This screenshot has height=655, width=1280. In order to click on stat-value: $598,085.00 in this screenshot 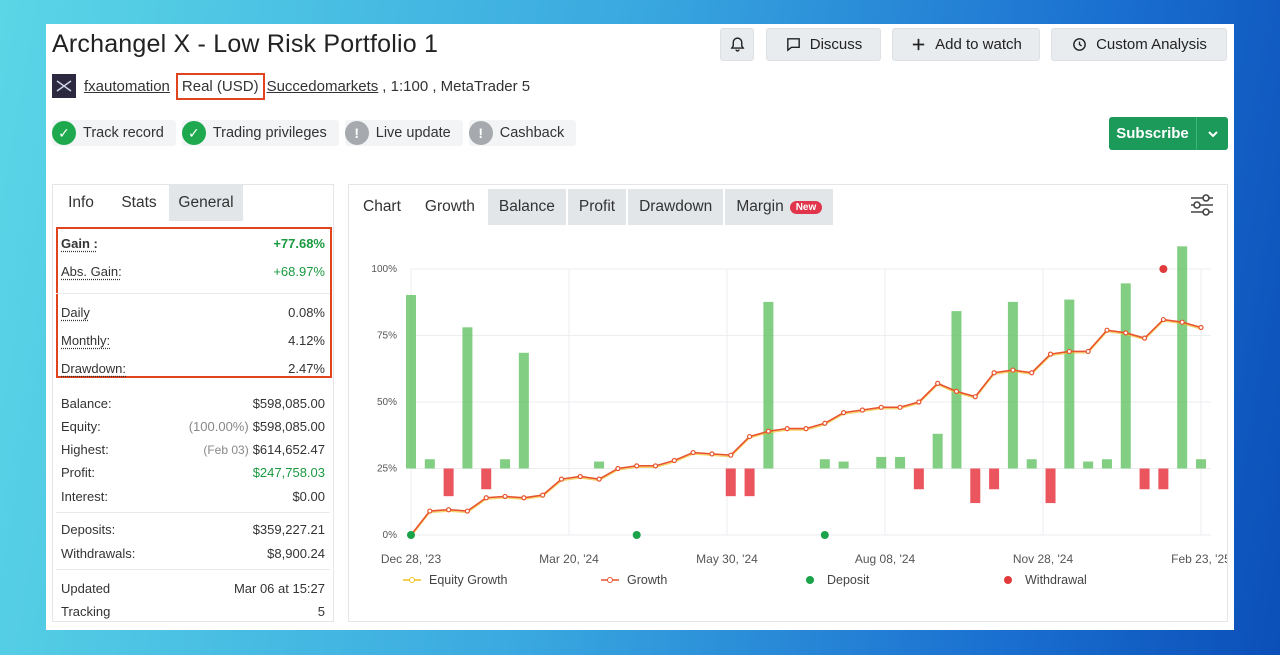, I will do `click(288, 403)`.